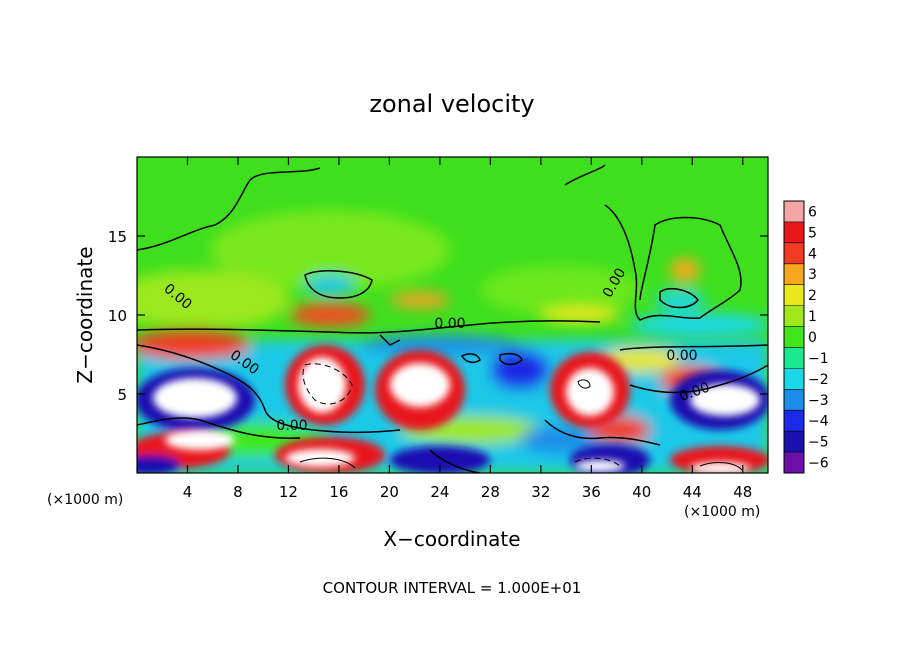  I want to click on x-tick-label: 44, so click(692, 492).